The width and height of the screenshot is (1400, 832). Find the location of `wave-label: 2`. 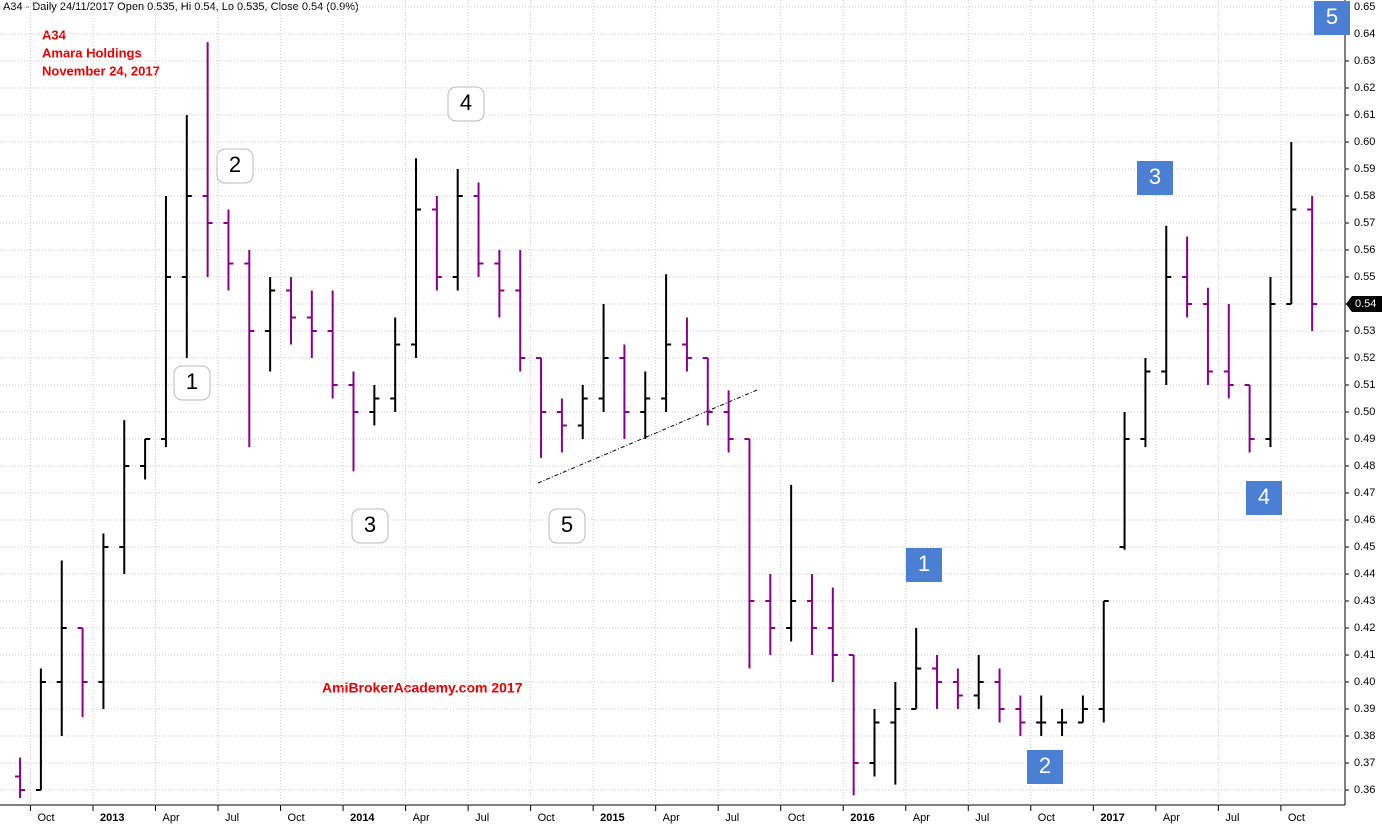

wave-label: 2 is located at coordinates (235, 164).